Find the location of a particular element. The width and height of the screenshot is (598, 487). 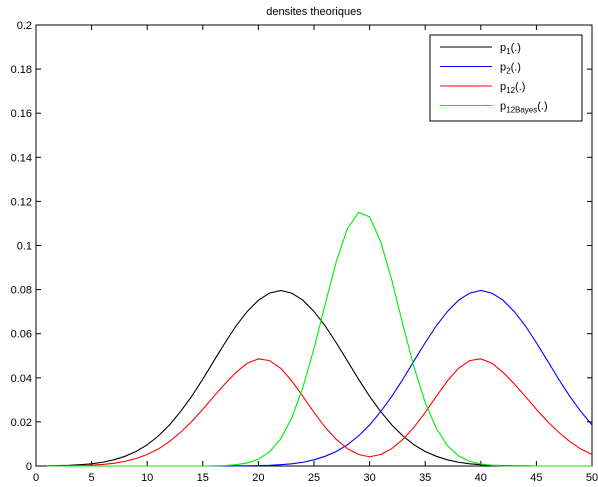

legend-label-p12Bayes: p12Bayes(.) is located at coordinates (524, 108).